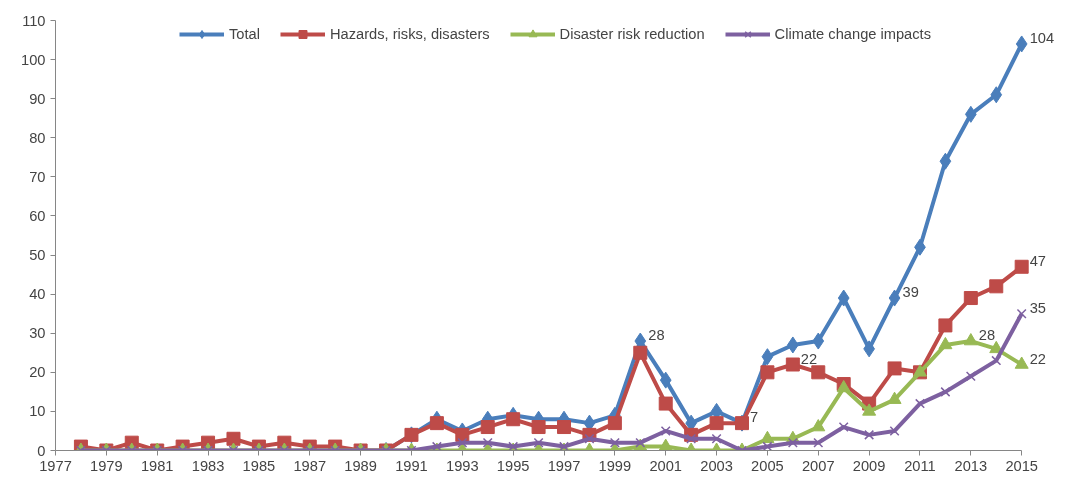 The width and height of the screenshot is (1067, 485). Describe the element at coordinates (310, 465) in the screenshot. I see `x-tick-label: 1987` at that location.